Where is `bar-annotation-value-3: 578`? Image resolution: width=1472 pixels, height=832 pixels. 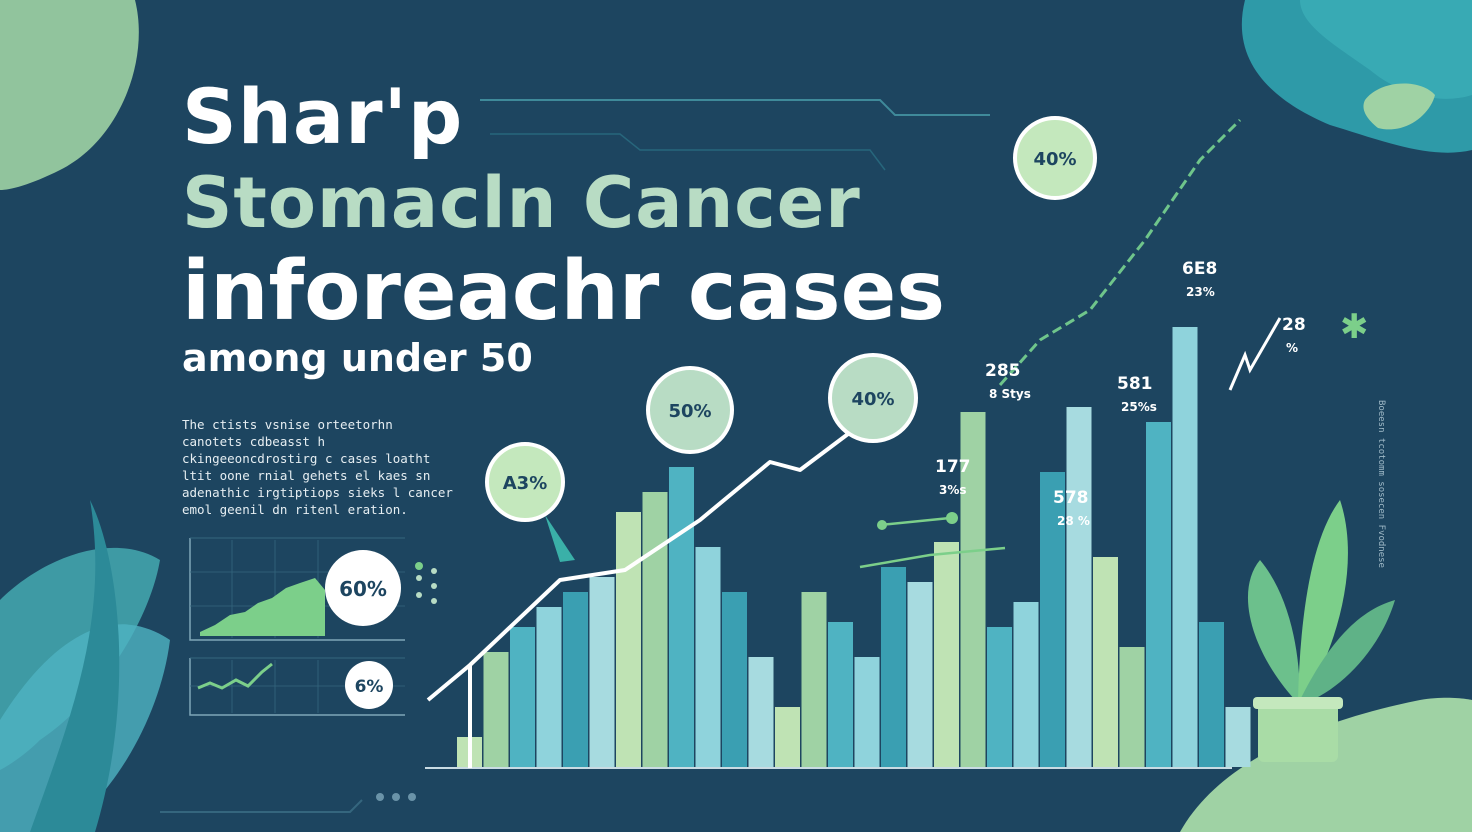 bar-annotation-value-3: 578 is located at coordinates (1071, 498).